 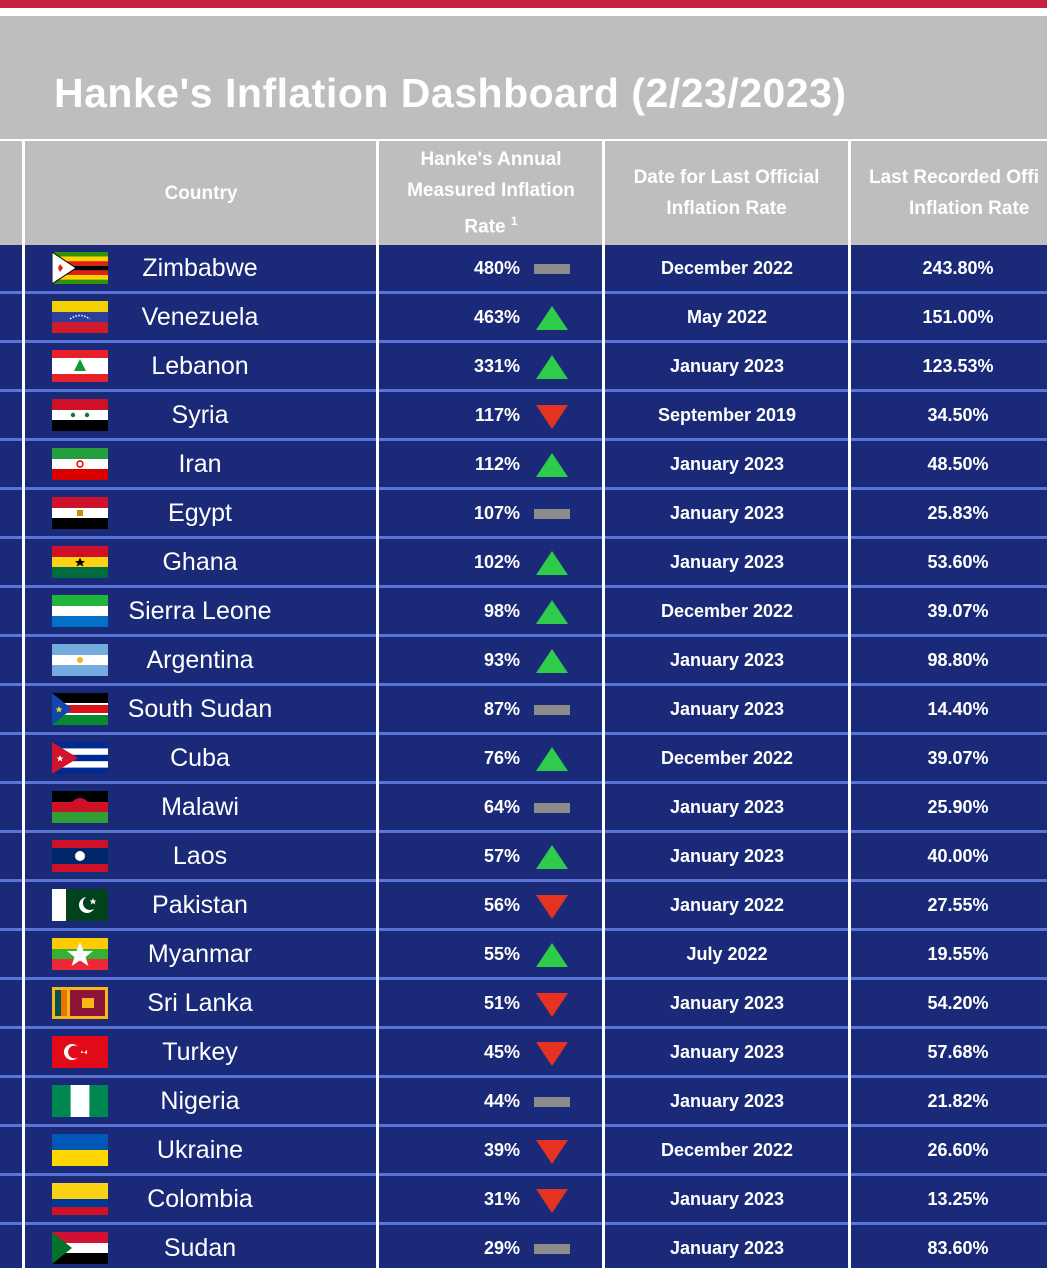 What do you see at coordinates (958, 463) in the screenshot?
I see `last-official-rate: 48.50%` at bounding box center [958, 463].